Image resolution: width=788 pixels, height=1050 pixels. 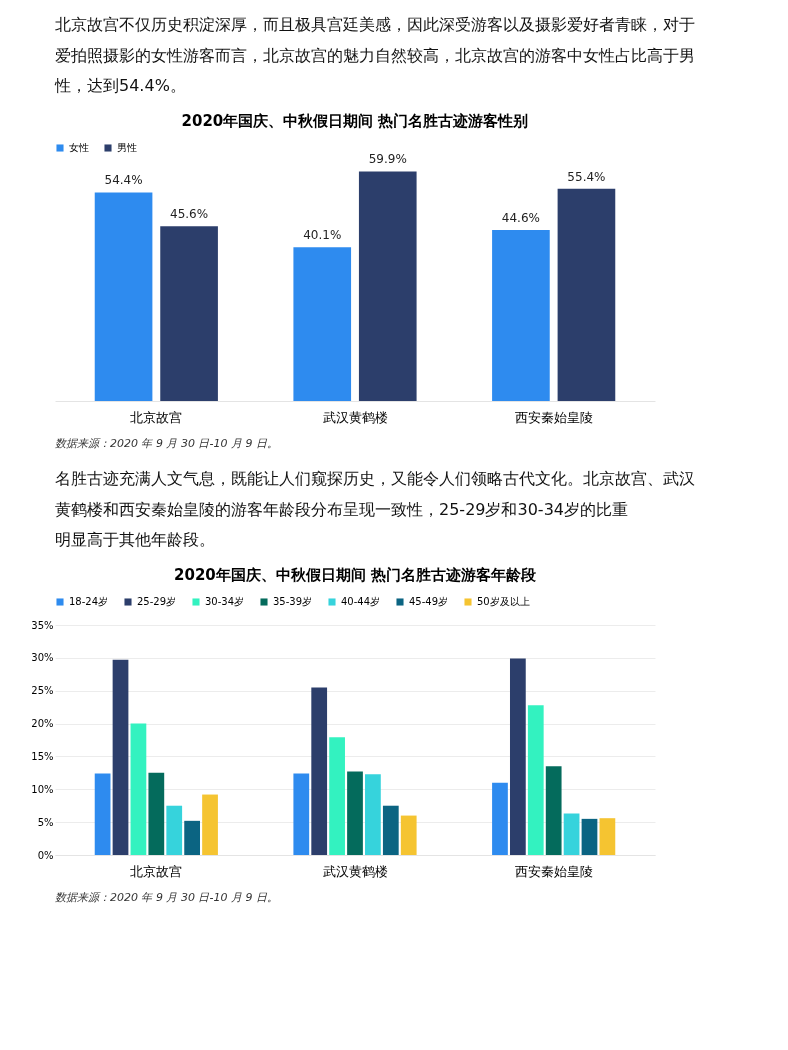 What do you see at coordinates (89, 601) in the screenshot?
I see `legend-label: 18-24岁` at bounding box center [89, 601].